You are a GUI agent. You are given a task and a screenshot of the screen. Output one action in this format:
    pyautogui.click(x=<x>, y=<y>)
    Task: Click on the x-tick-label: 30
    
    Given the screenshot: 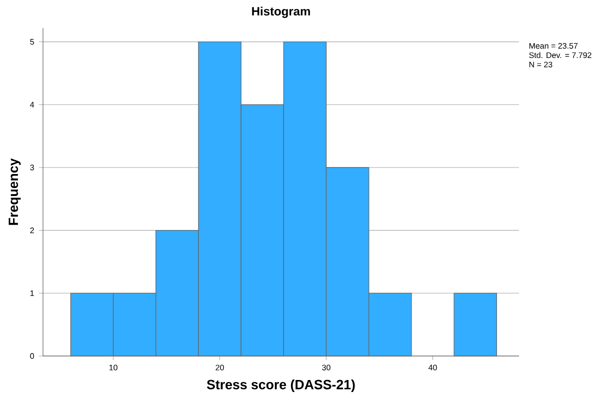 What is the action you would take?
    pyautogui.click(x=326, y=367)
    